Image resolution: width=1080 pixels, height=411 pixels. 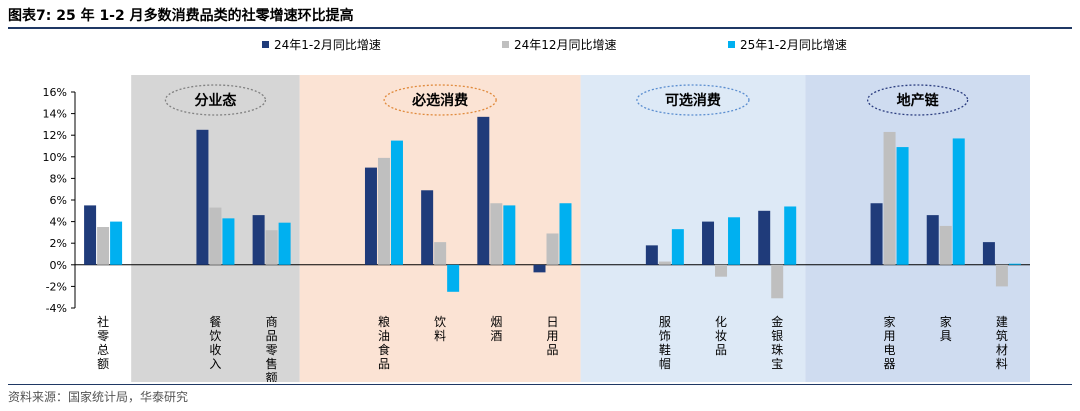 I want to click on y-tick-label: -4%, so click(x=56, y=308).